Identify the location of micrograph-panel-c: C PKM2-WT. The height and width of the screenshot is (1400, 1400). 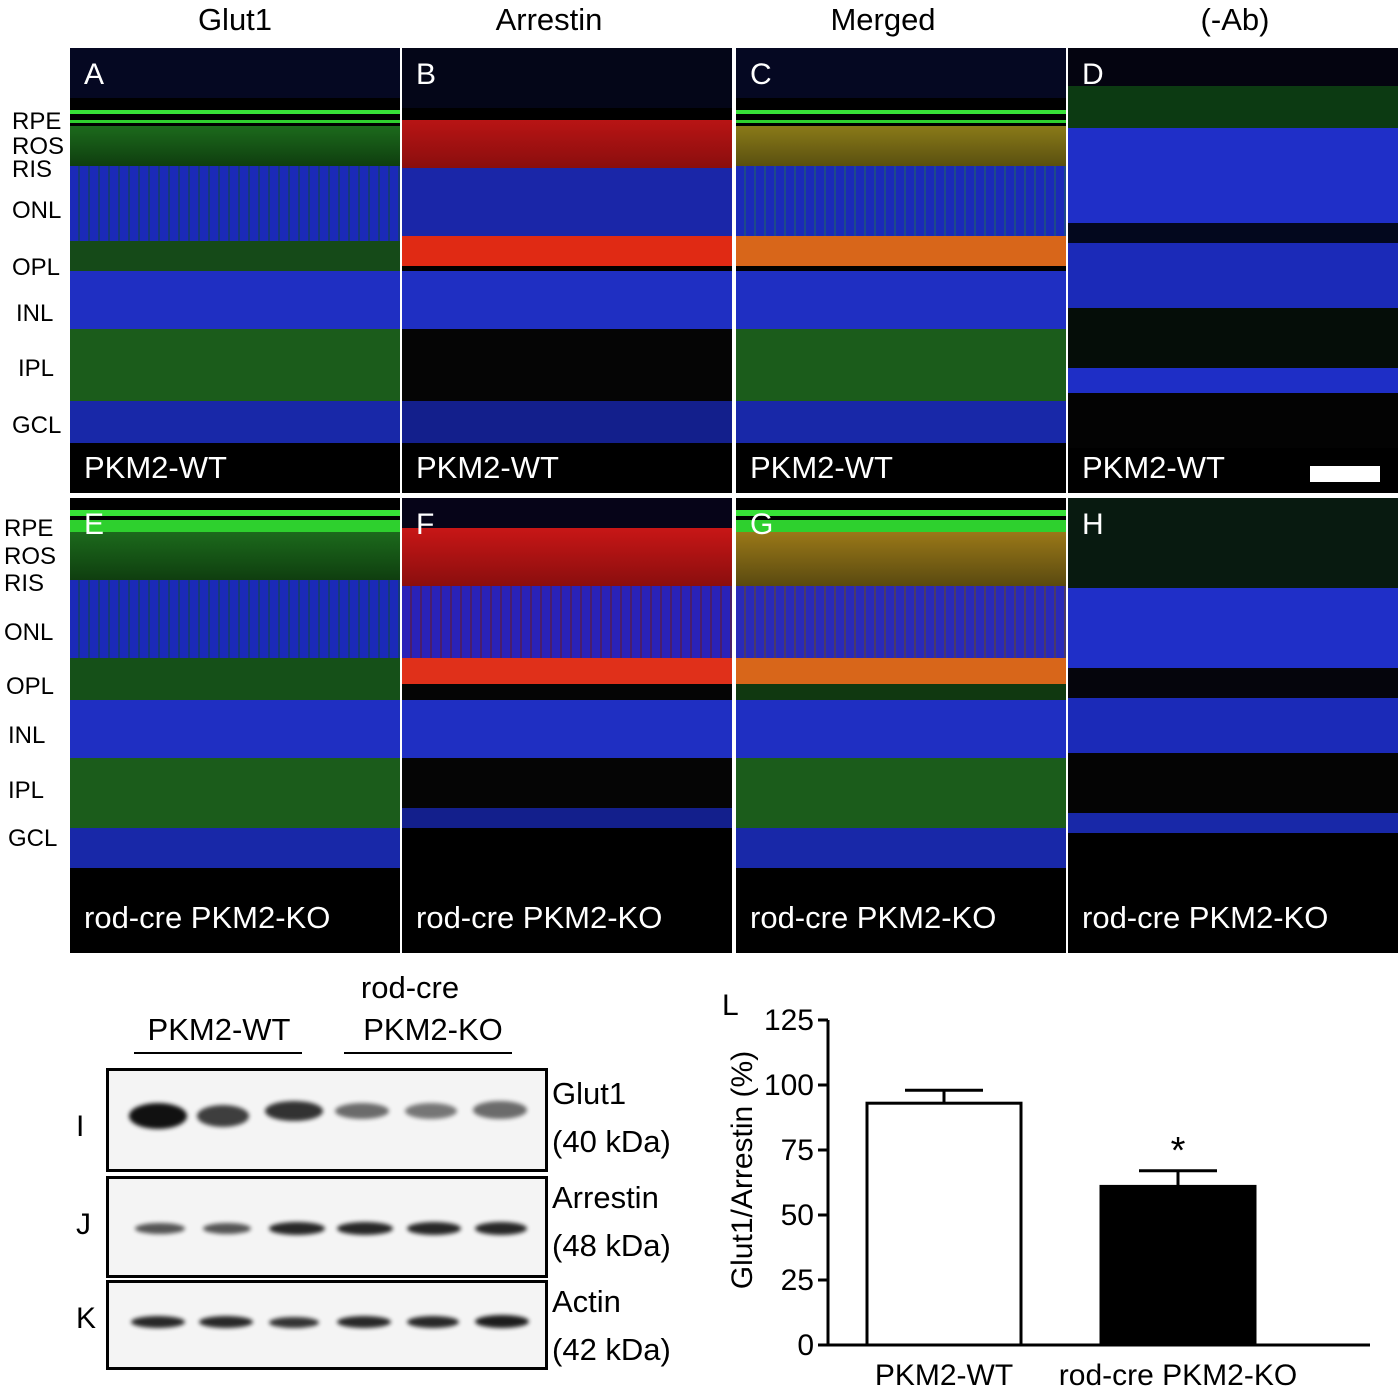
(901, 270).